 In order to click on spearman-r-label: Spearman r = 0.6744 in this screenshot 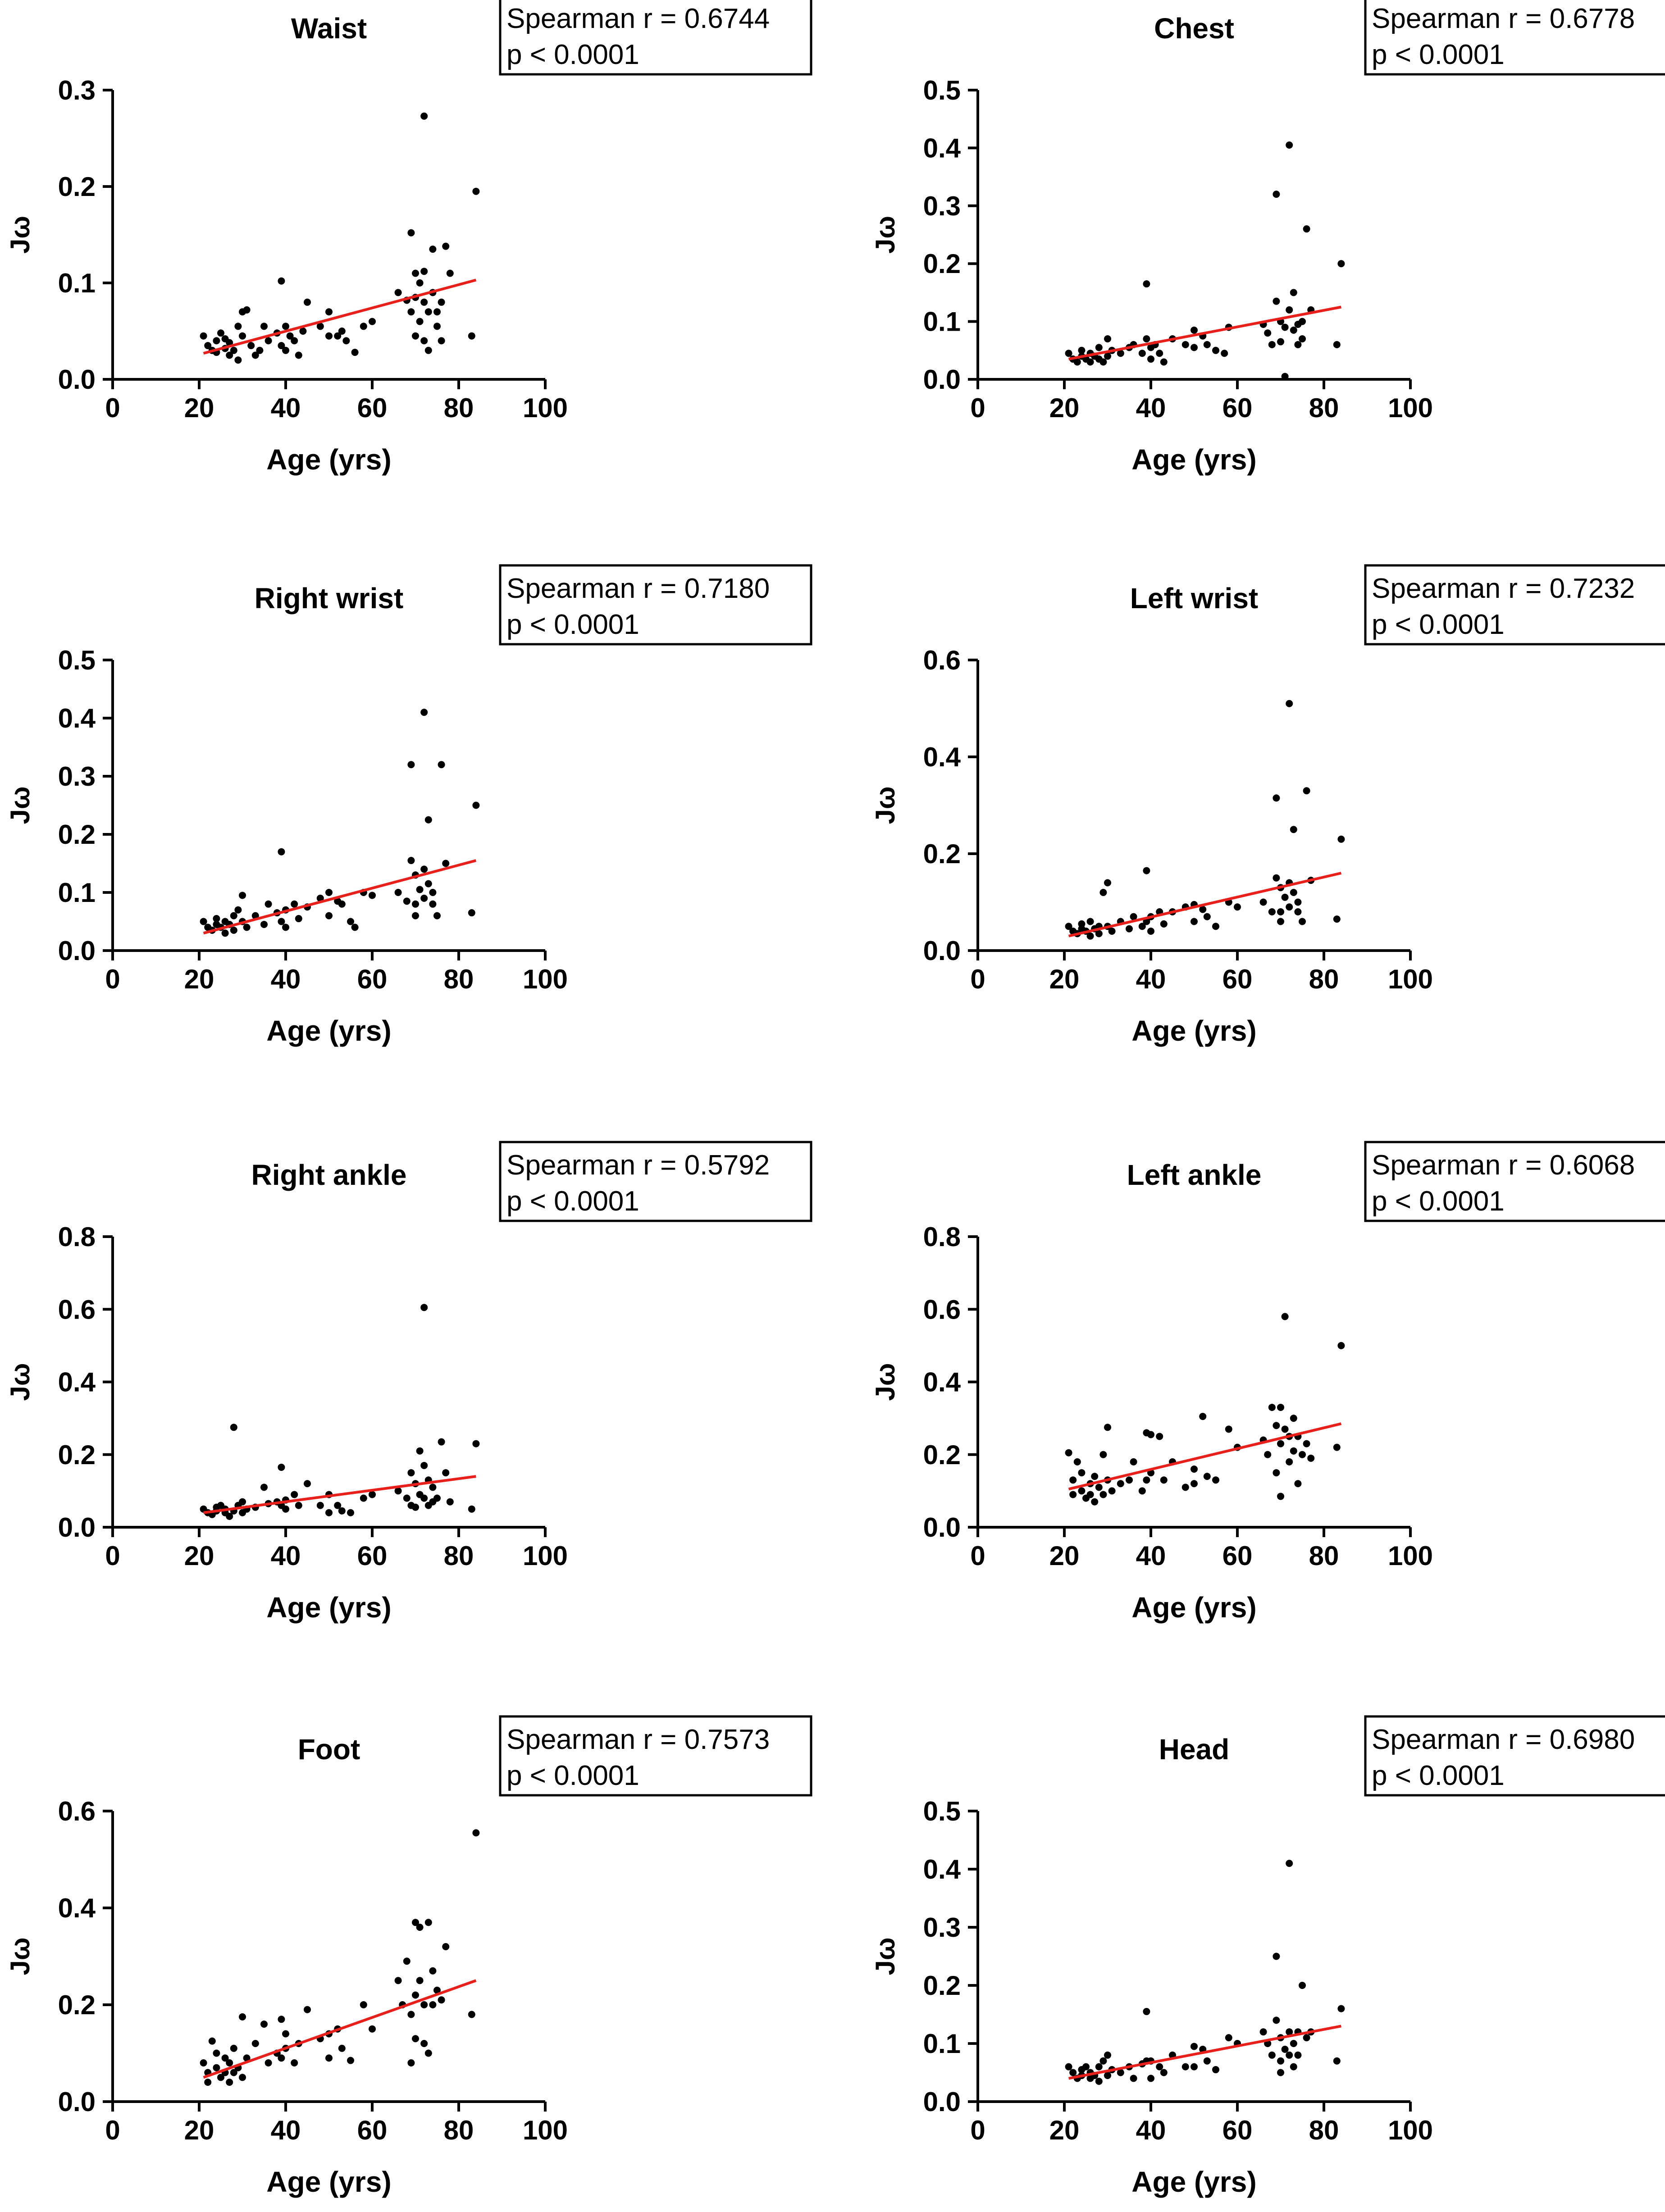, I will do `click(638, 18)`.